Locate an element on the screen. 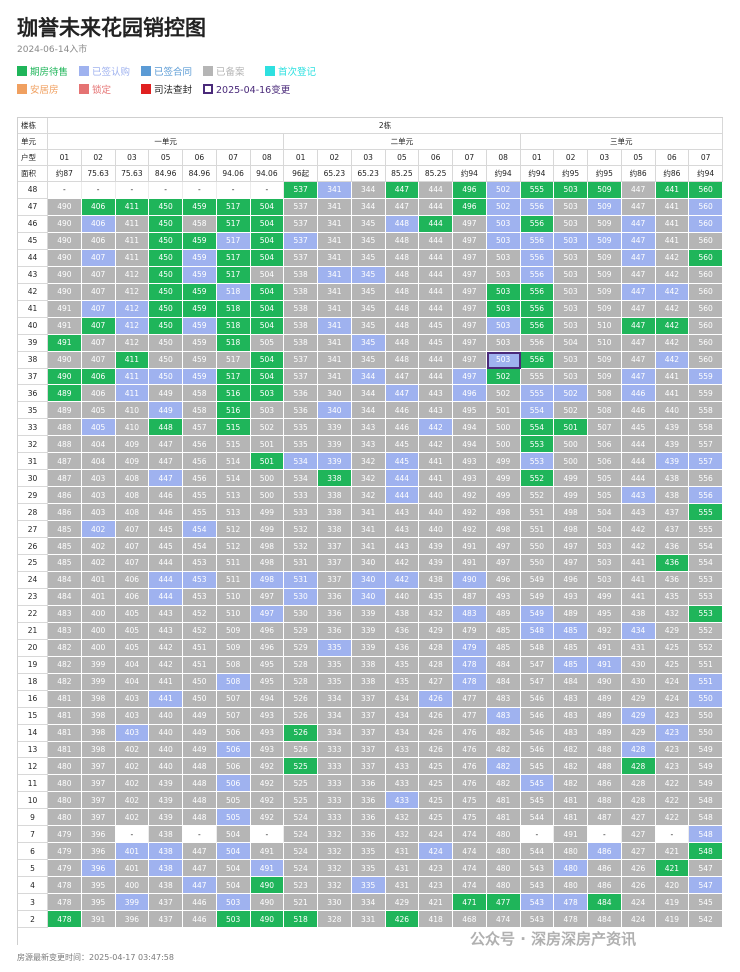 Image resolution: width=740 pixels, height=972 pixels. header-type: 05 is located at coordinates (638, 158).